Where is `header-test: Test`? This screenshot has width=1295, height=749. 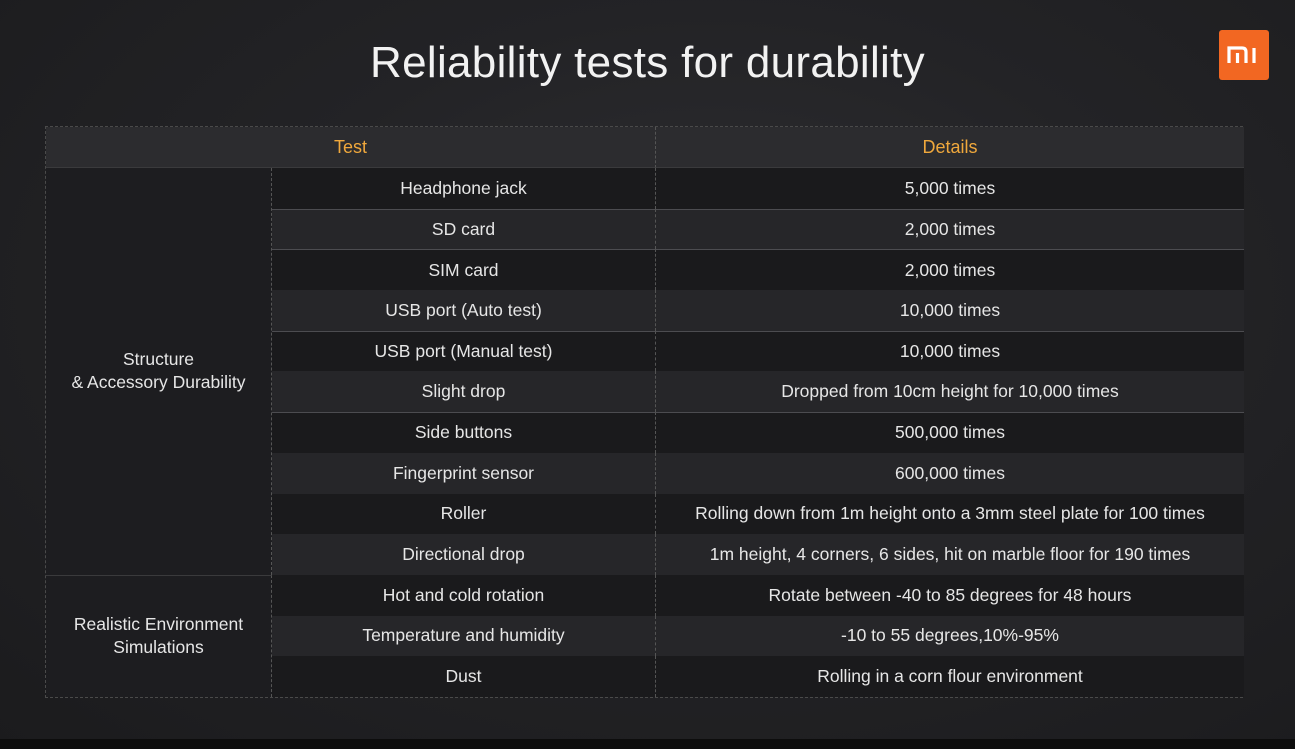
header-test: Test is located at coordinates (351, 147).